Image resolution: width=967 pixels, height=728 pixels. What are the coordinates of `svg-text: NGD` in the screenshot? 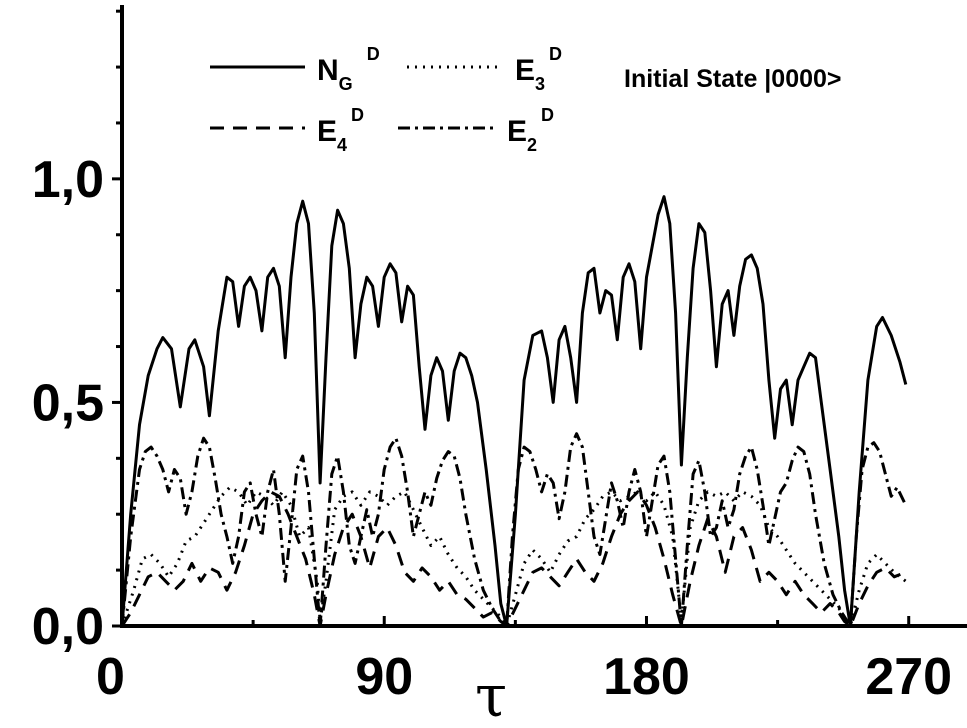 It's located at (348, 69).